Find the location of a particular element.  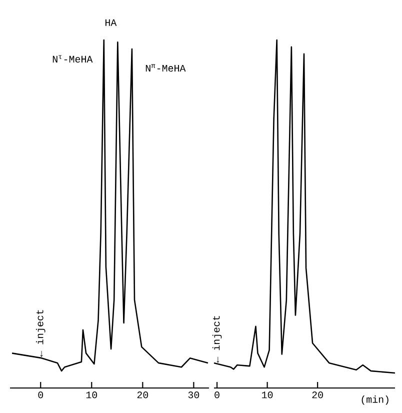

annotation: HA is located at coordinates (111, 22).